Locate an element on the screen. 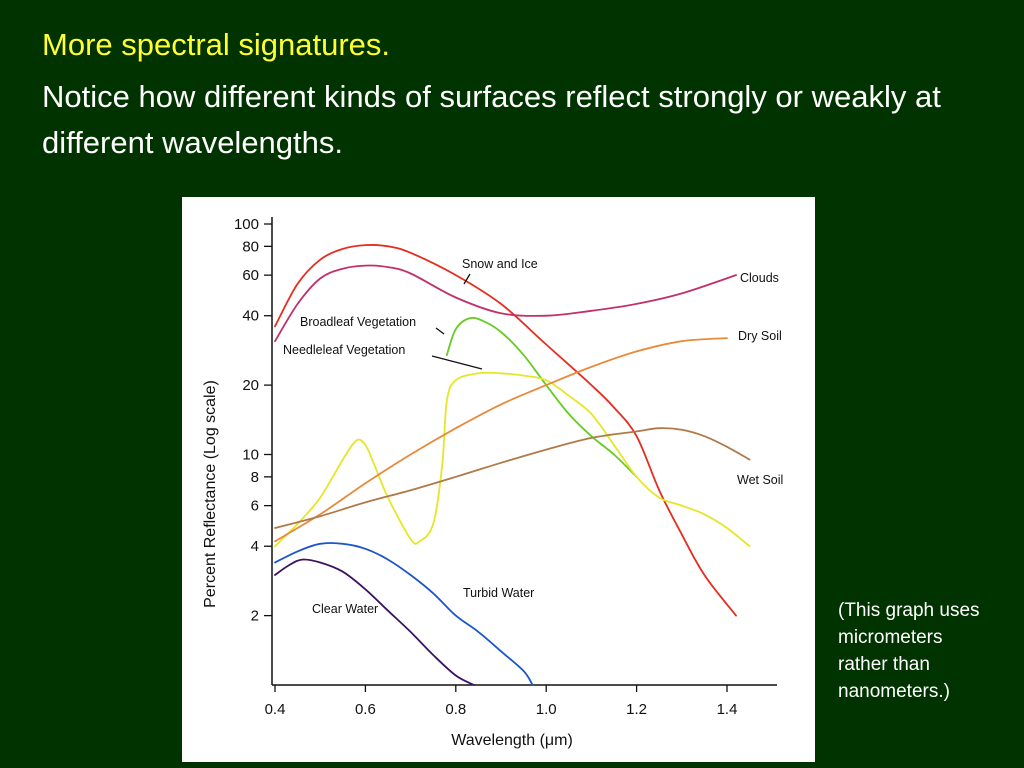  series-label-clouds: Clouds is located at coordinates (759, 278).